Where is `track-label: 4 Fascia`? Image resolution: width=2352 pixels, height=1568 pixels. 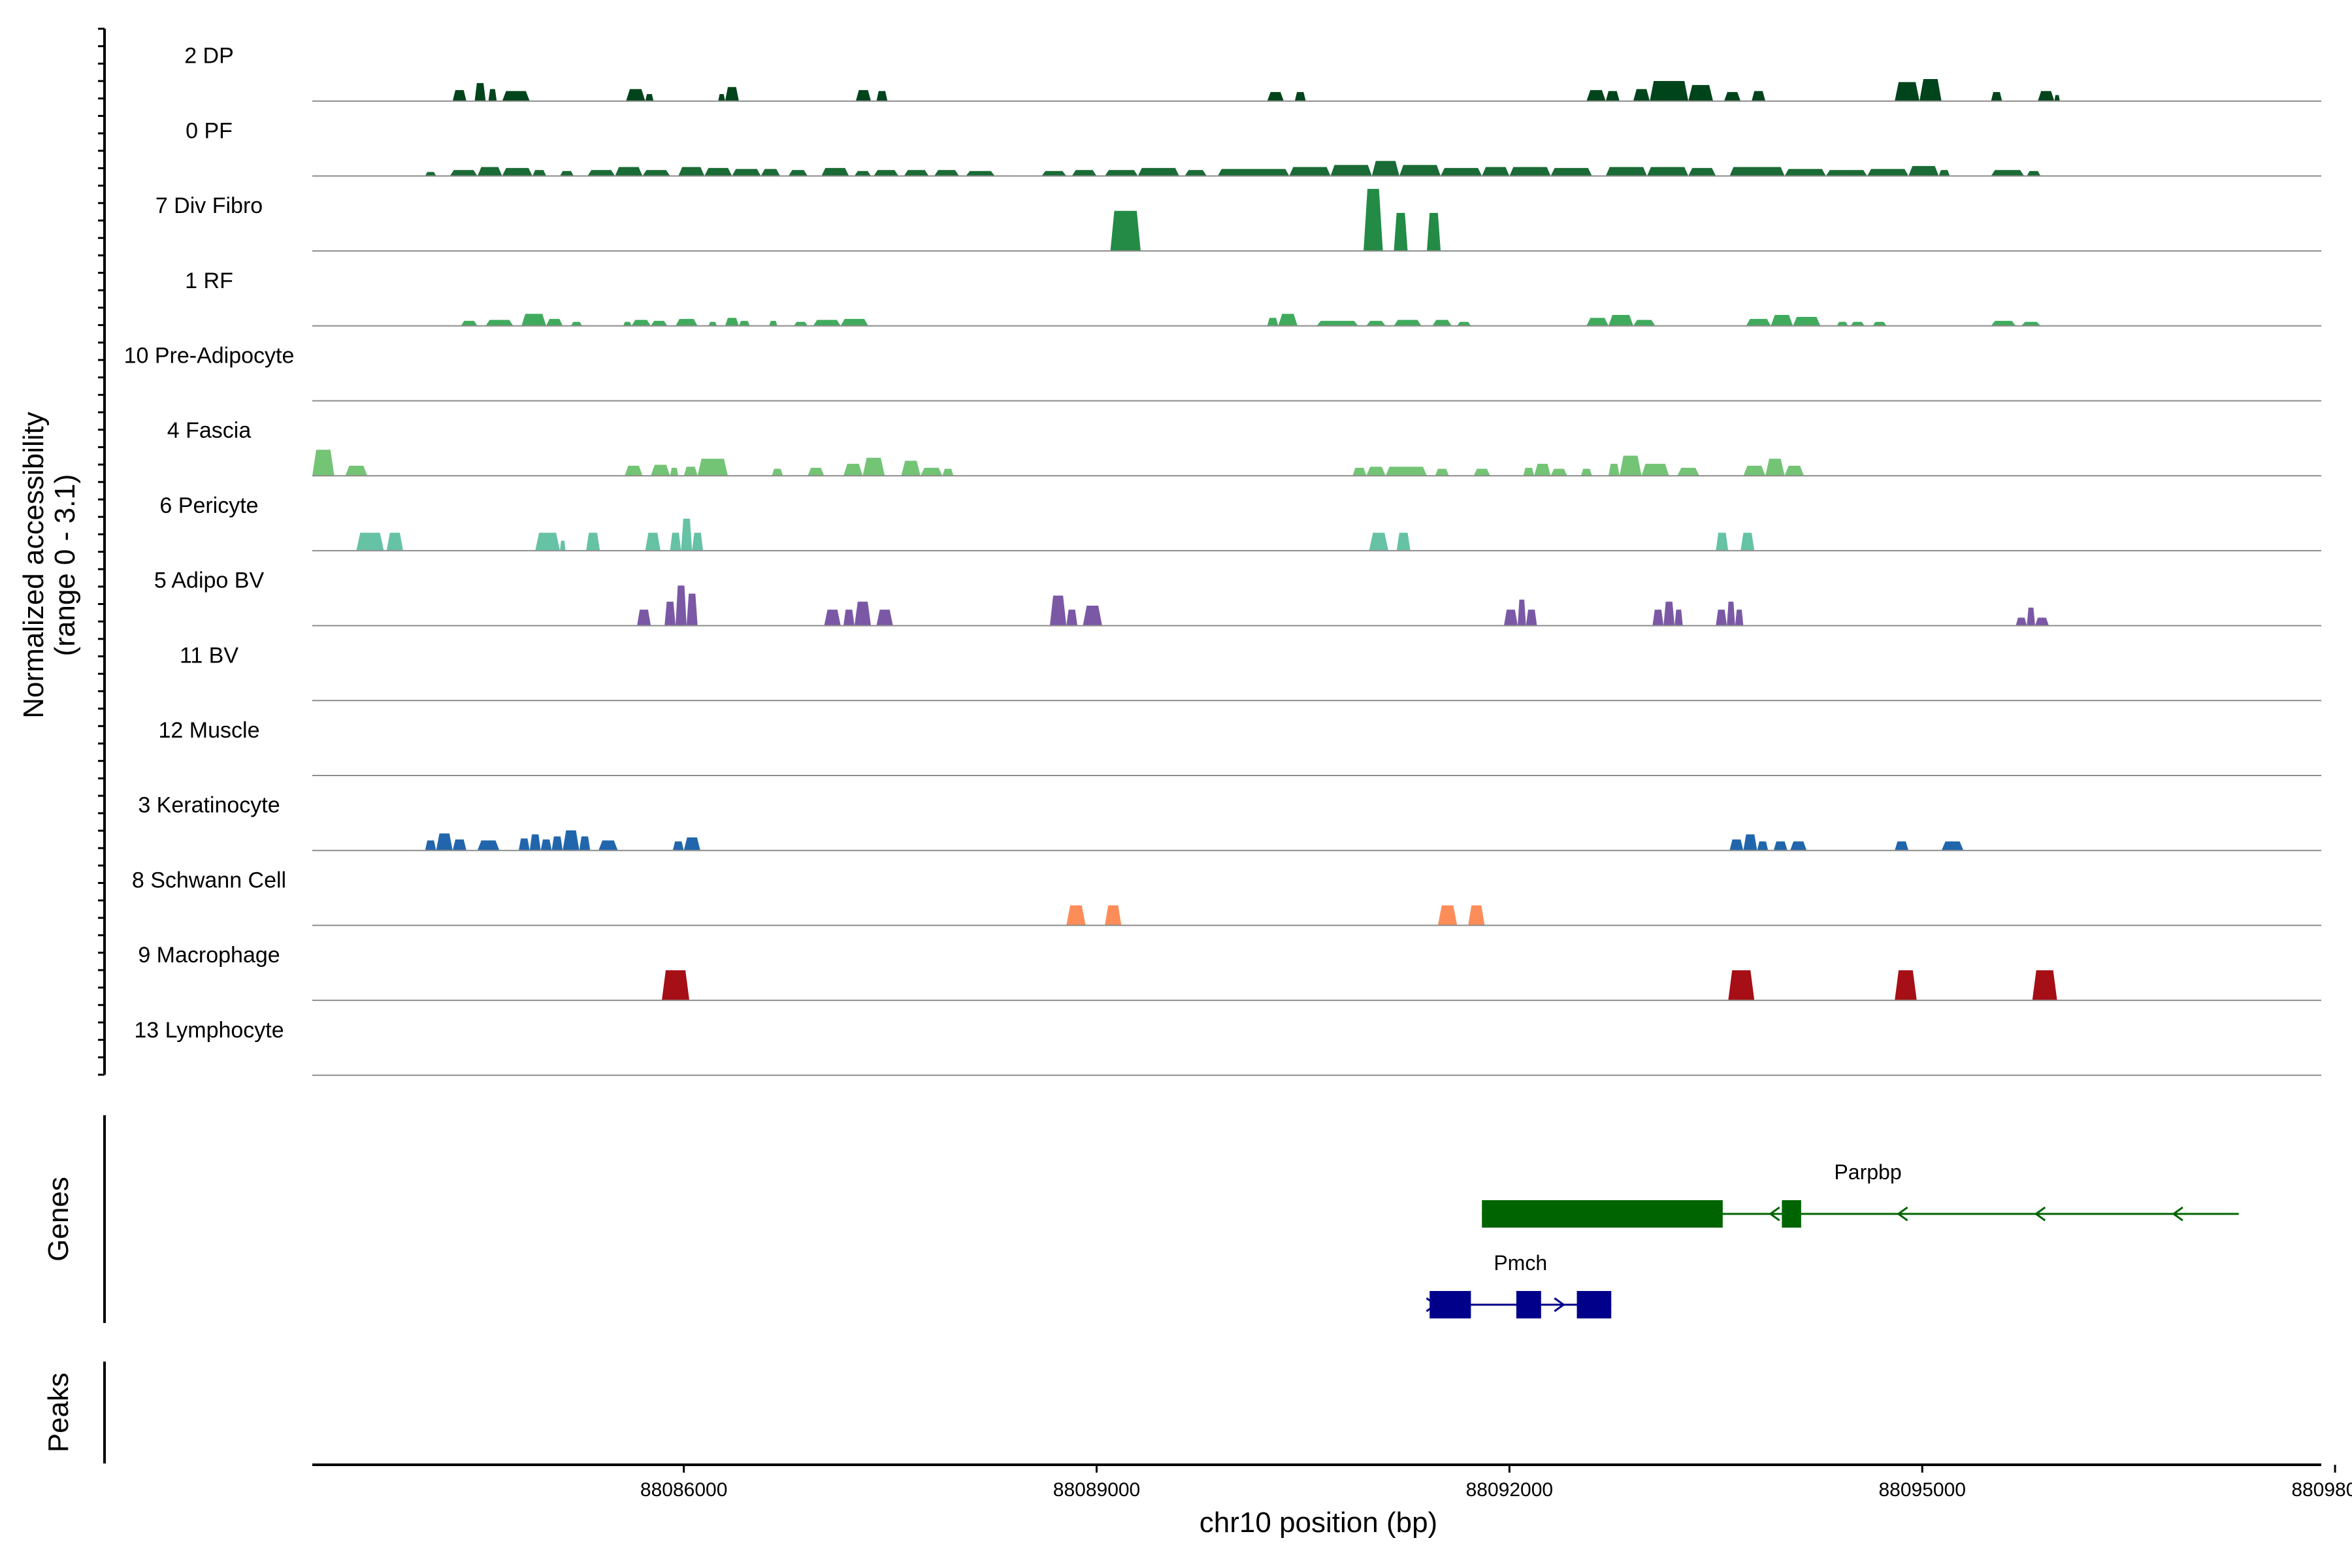
track-label: 4 Fascia is located at coordinates (209, 430).